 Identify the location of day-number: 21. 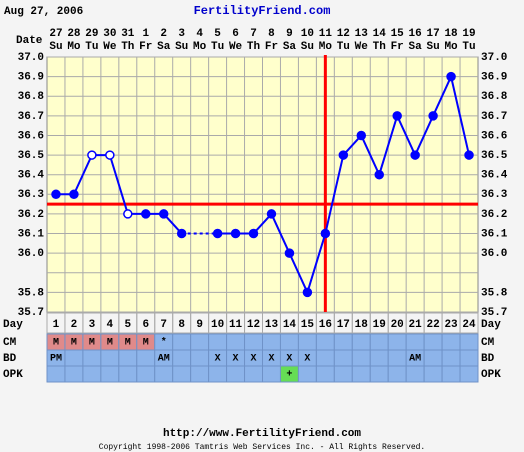
(416, 325).